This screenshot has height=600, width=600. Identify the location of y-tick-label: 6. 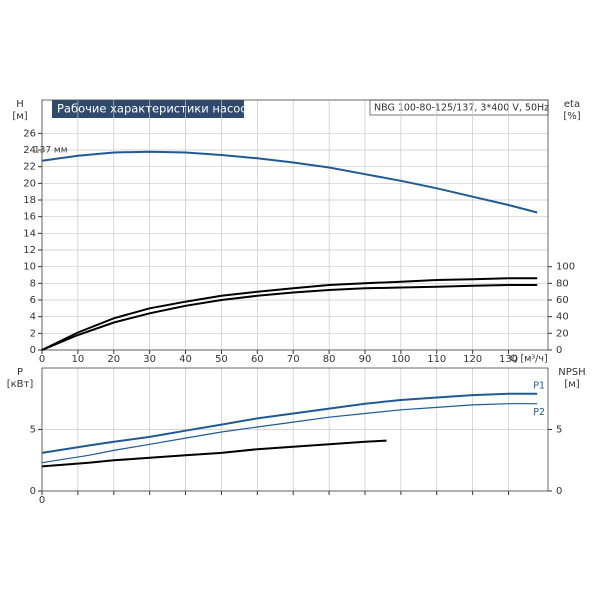
(33, 300).